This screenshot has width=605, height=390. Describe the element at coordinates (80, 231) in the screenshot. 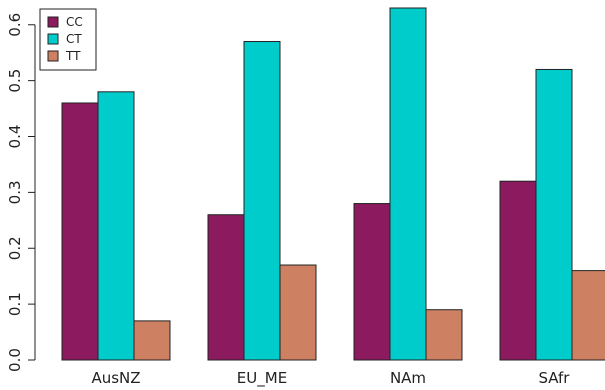

I see `bar-cc-ausnz` at that location.